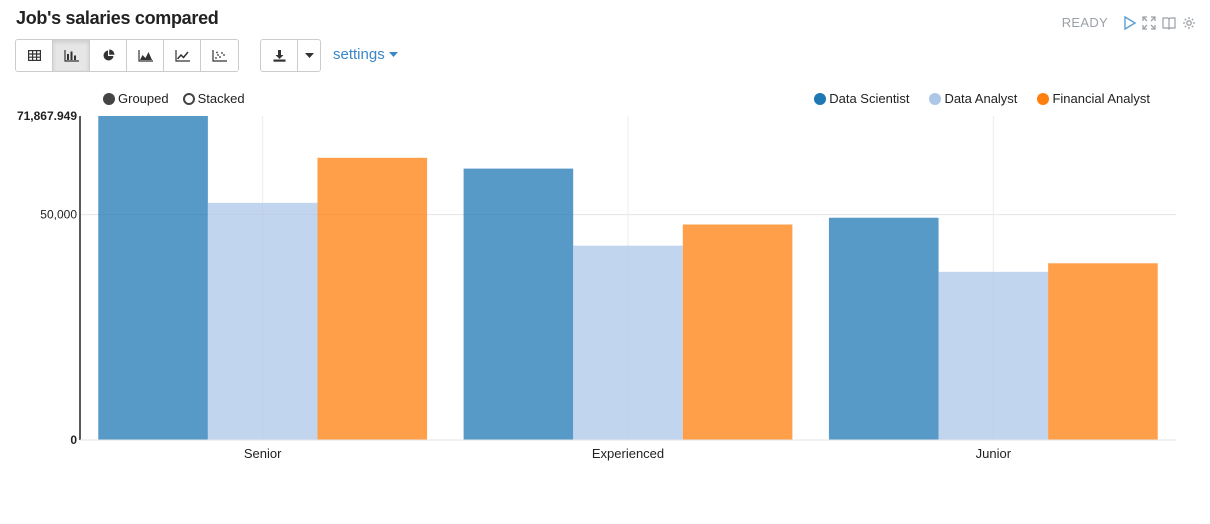 Image resolution: width=1210 pixels, height=524 pixels. I want to click on page-title: Job's salaries compared, so click(117, 18).